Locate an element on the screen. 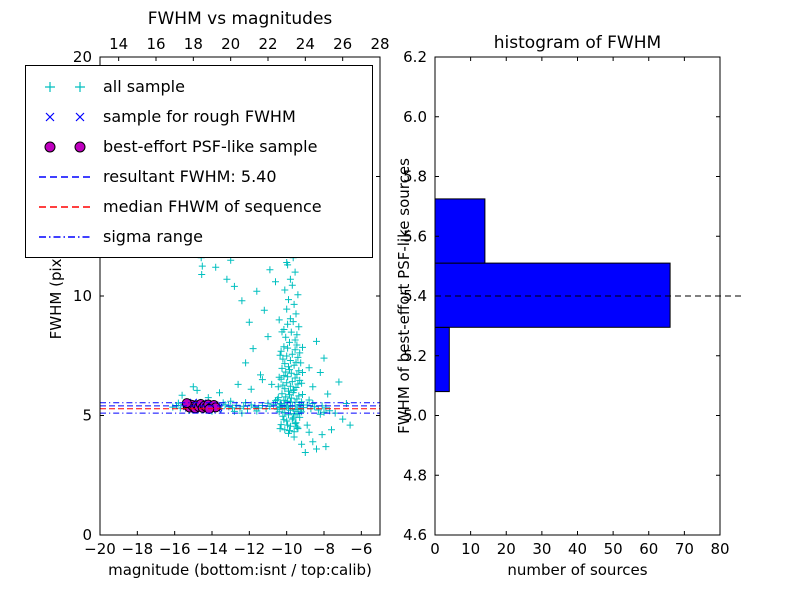 The height and width of the screenshot is (600, 800). svg-text: −20 is located at coordinates (100, 549).